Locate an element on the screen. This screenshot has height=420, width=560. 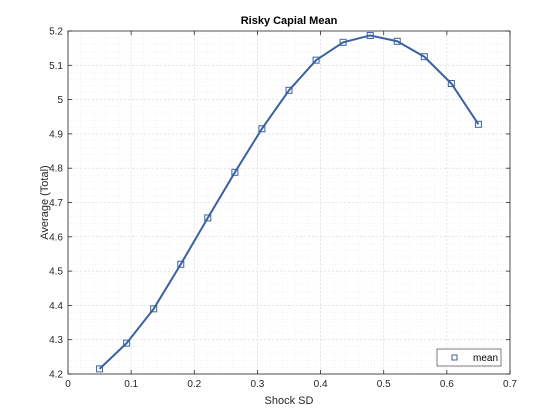
x-tick-label: 0 is located at coordinates (68, 384).